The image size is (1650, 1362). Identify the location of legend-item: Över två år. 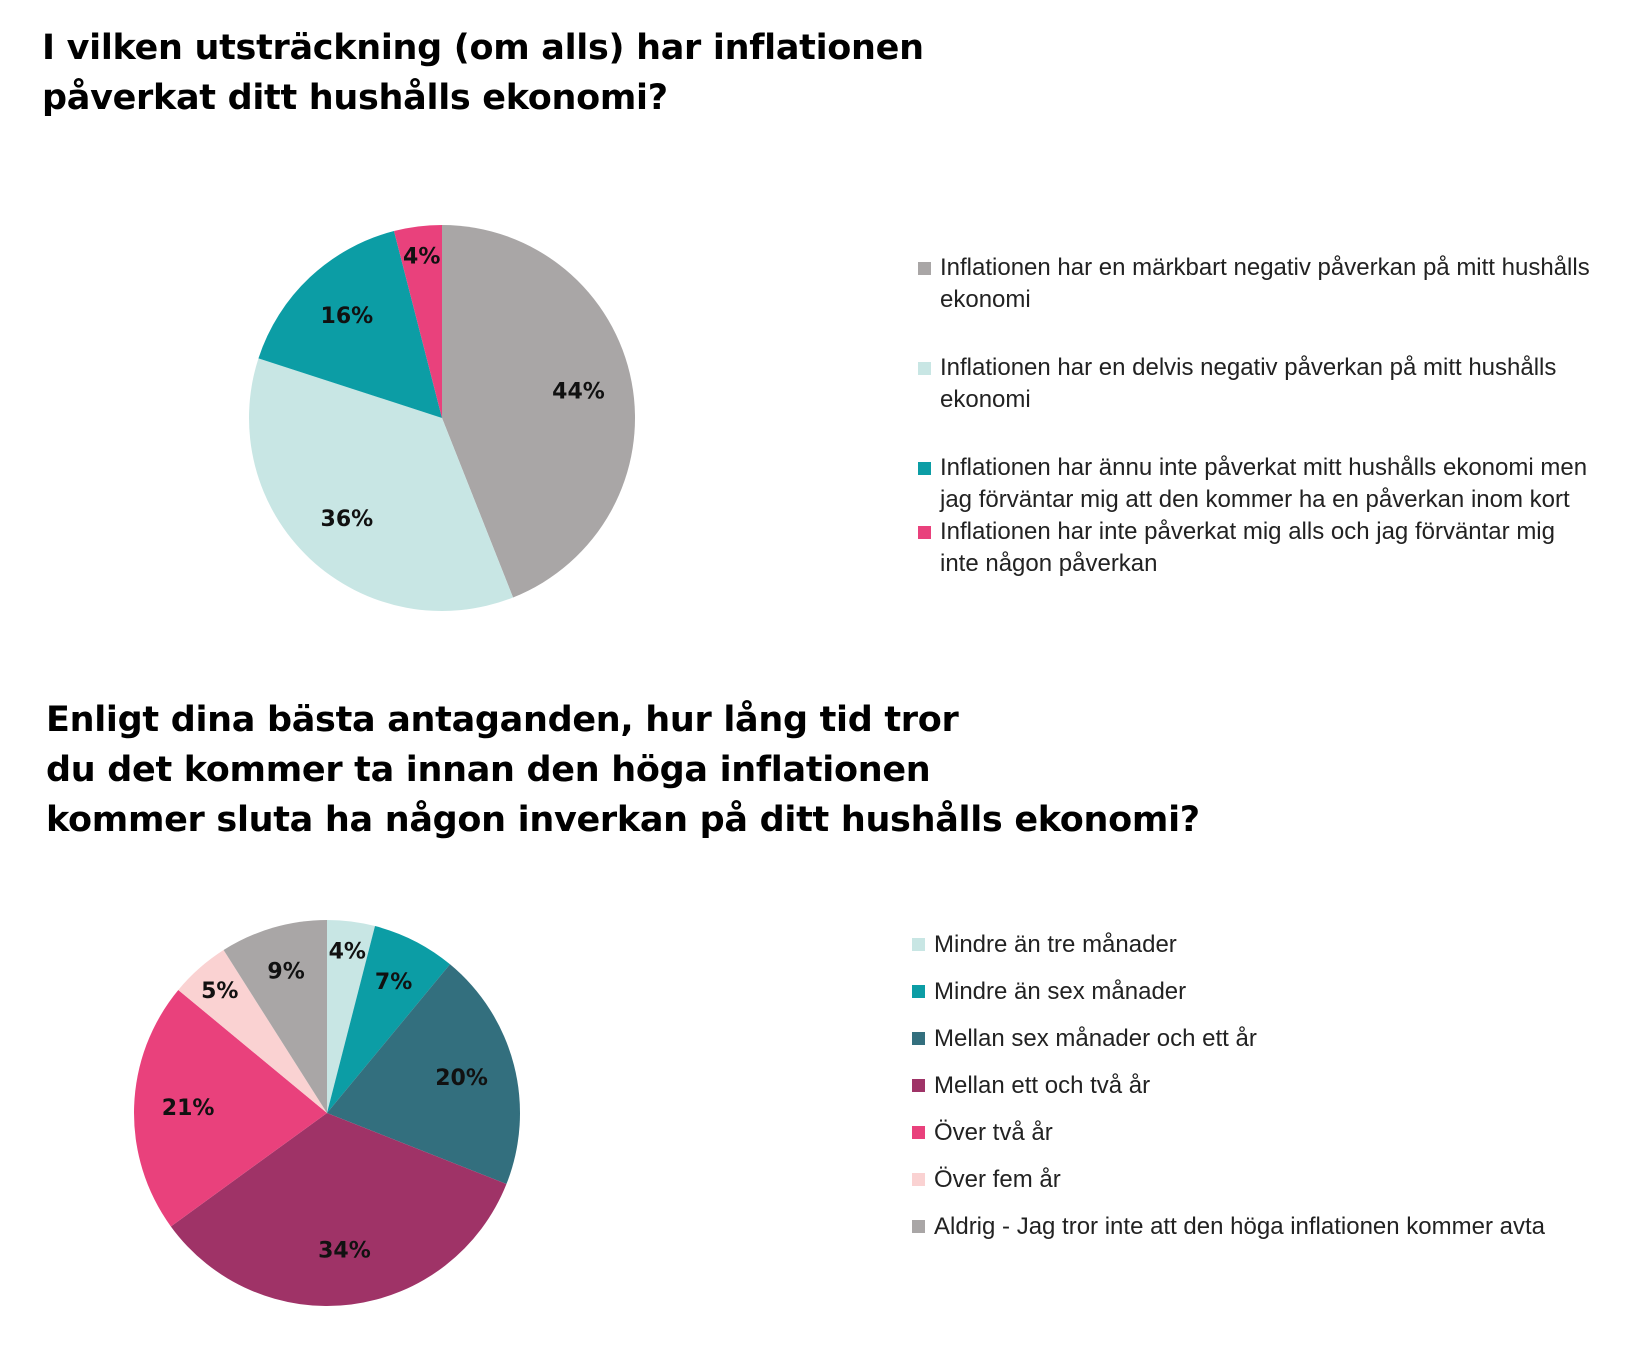
(1272, 1132).